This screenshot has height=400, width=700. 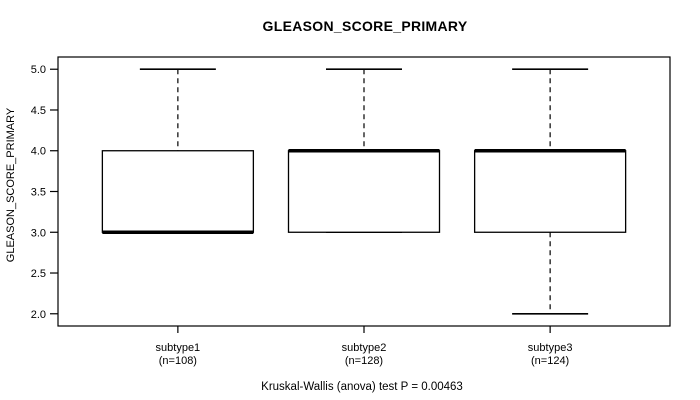 I want to click on y-tick-label: 5.0, so click(x=38, y=70).